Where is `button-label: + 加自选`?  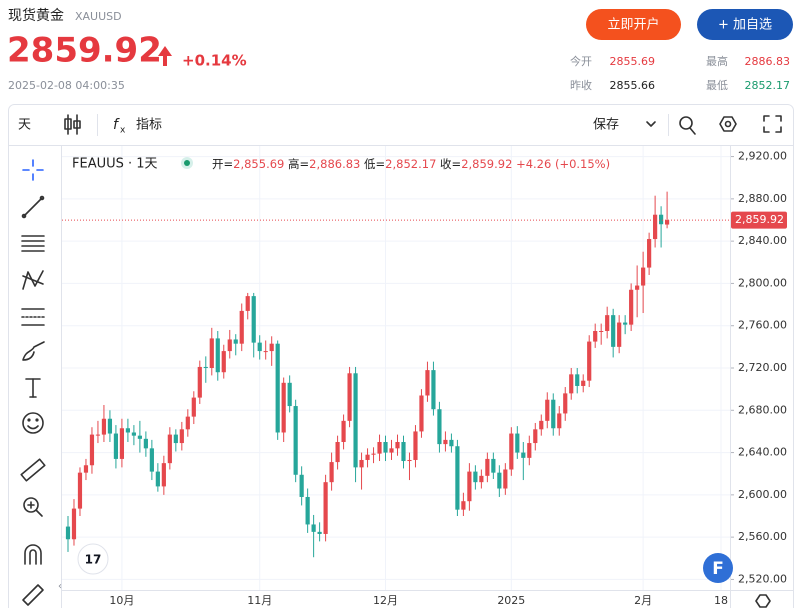 button-label: + 加自选 is located at coordinates (745, 25).